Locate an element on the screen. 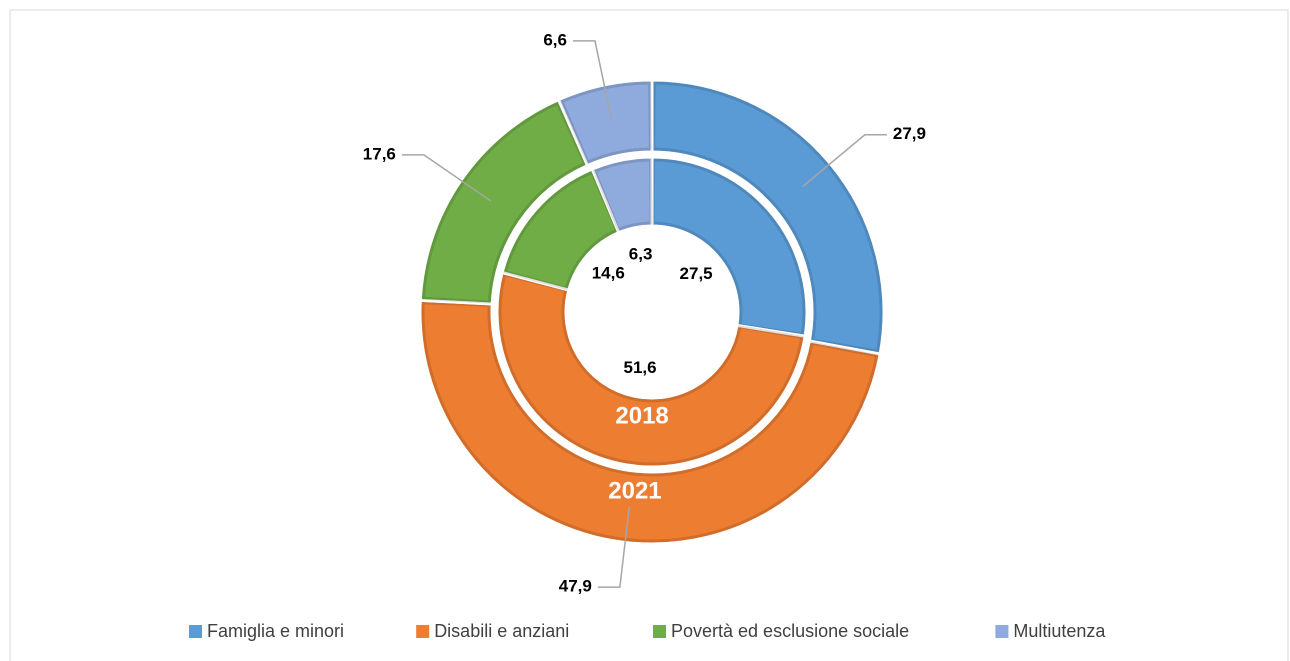 The height and width of the screenshot is (661, 1290). data-label: 6,3 is located at coordinates (641, 254).